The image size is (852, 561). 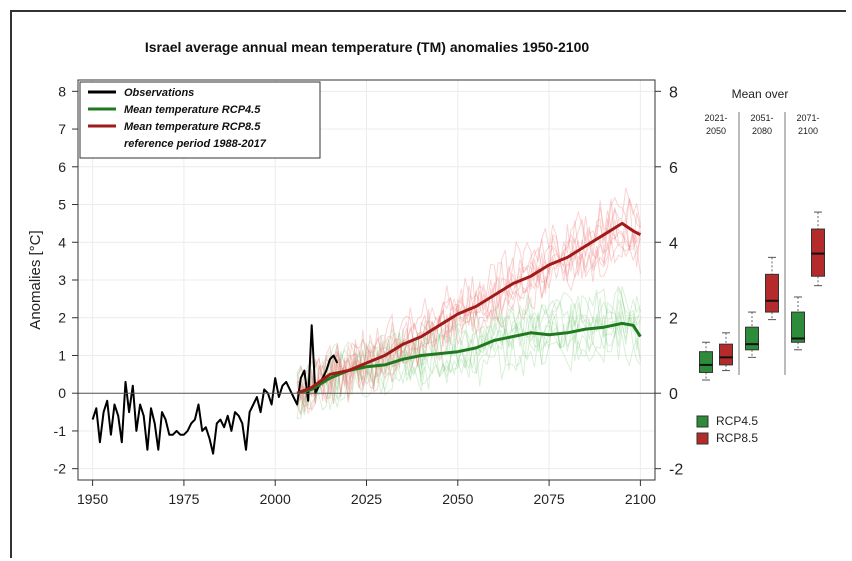 I want to click on period-label: 2051-, so click(x=761, y=118).